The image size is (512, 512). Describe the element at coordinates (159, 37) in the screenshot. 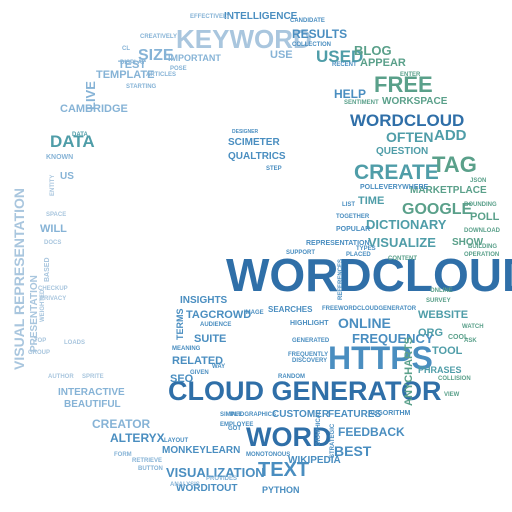

I see `word-creatively: CREATIVELY` at that location.